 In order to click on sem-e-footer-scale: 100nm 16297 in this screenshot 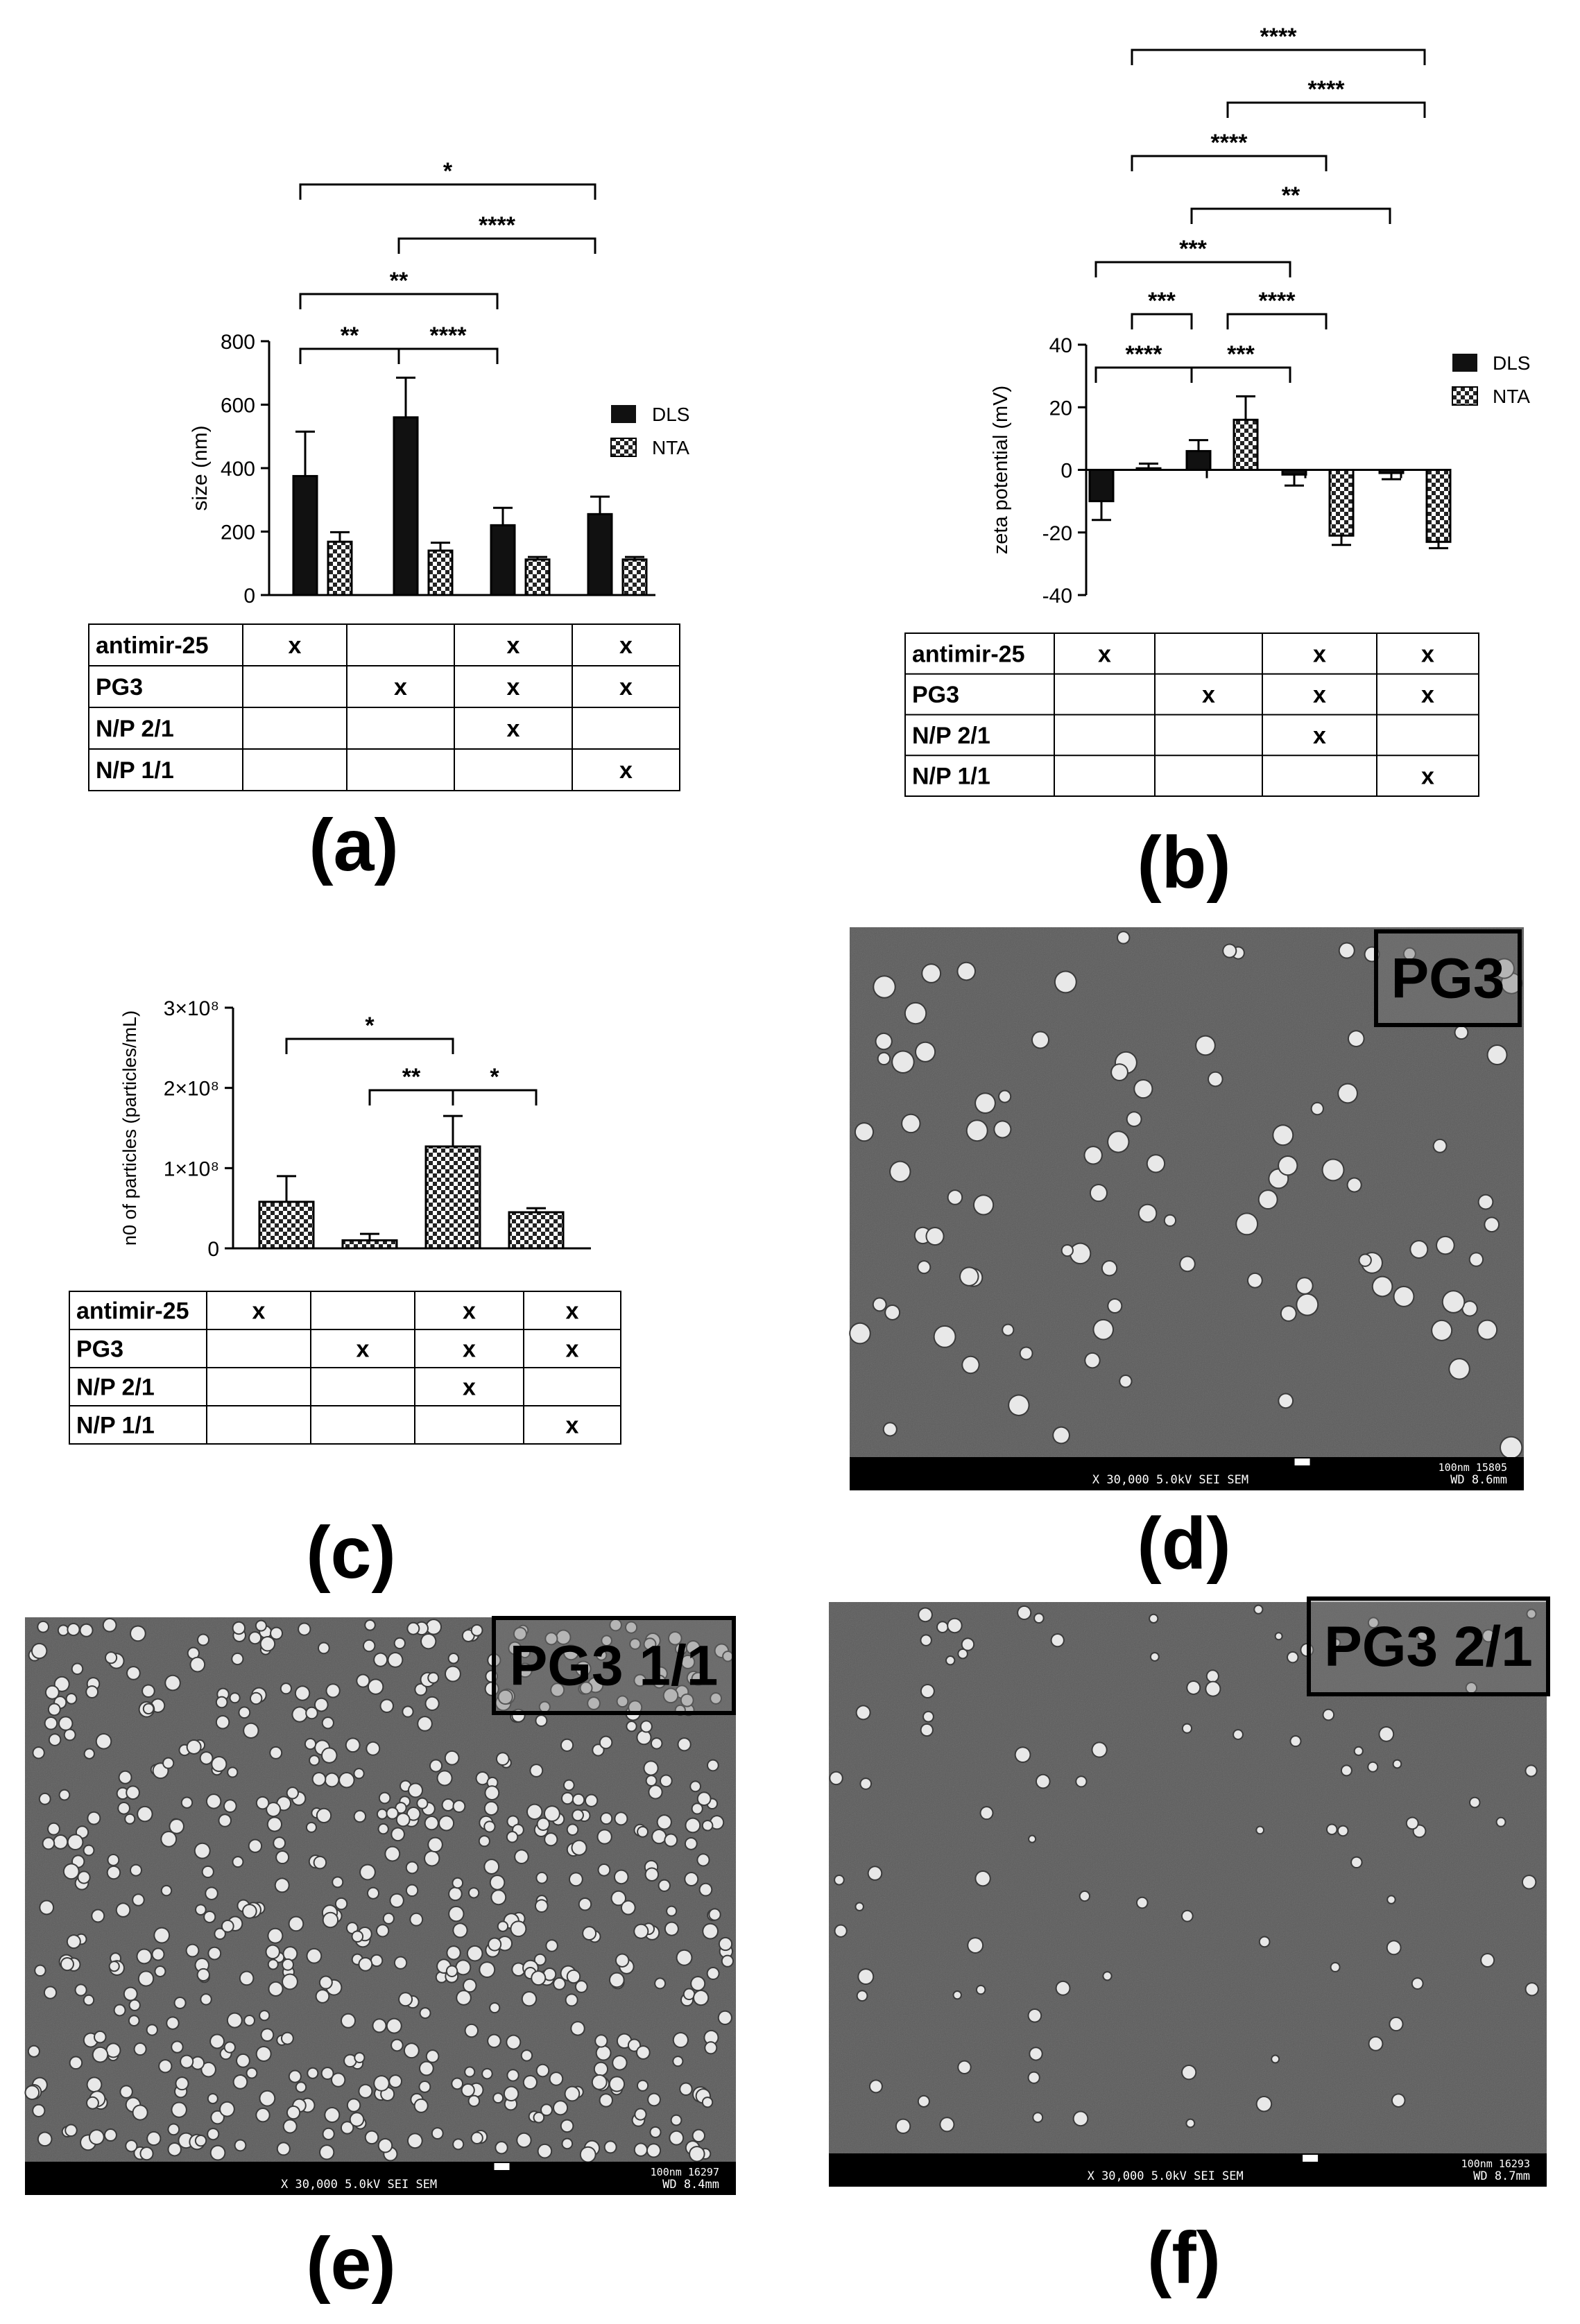, I will do `click(685, 2172)`.